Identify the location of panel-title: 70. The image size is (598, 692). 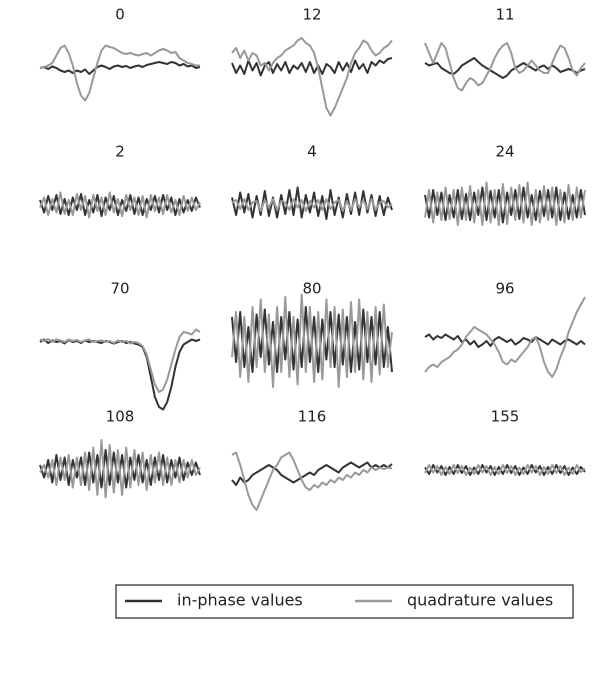
(119, 289).